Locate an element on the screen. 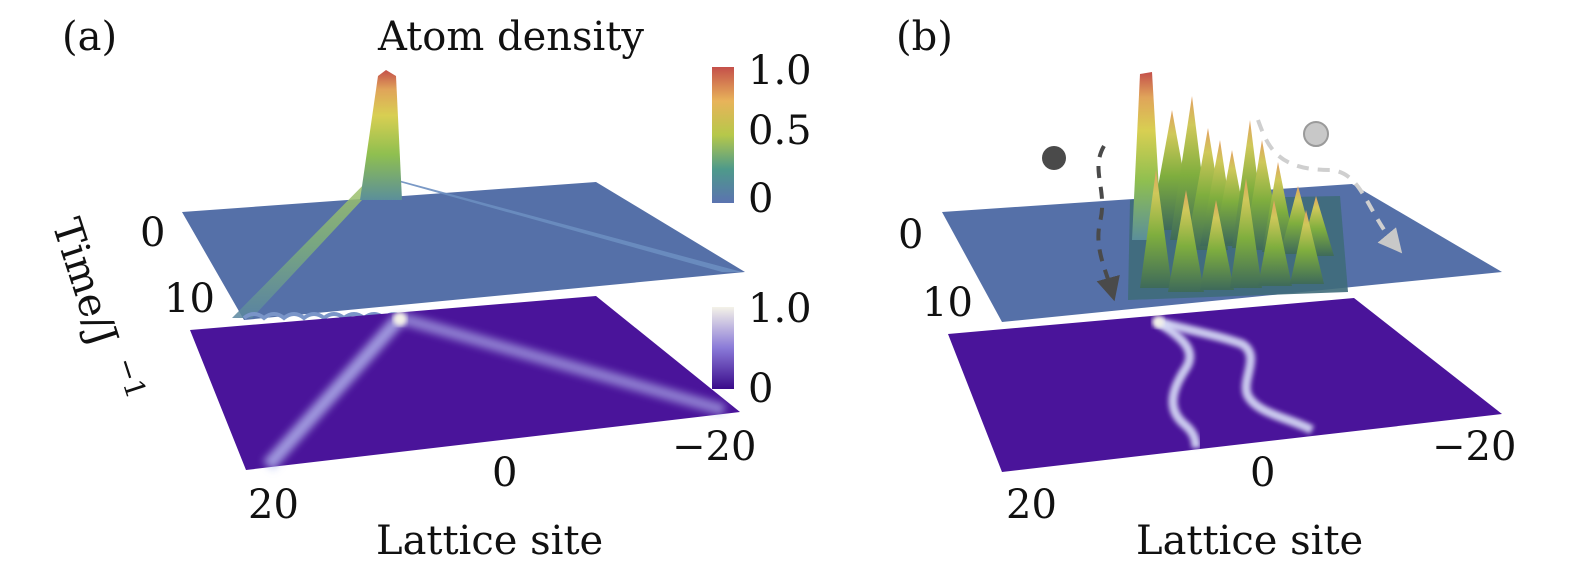 The image size is (1575, 581). panel-b-time-tick-10: 10 is located at coordinates (947, 303).